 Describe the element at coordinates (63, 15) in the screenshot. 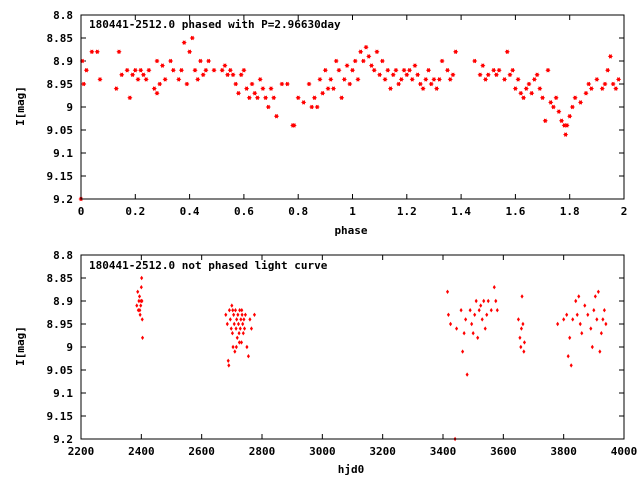

I see `y-tick-label: 8.8` at that location.